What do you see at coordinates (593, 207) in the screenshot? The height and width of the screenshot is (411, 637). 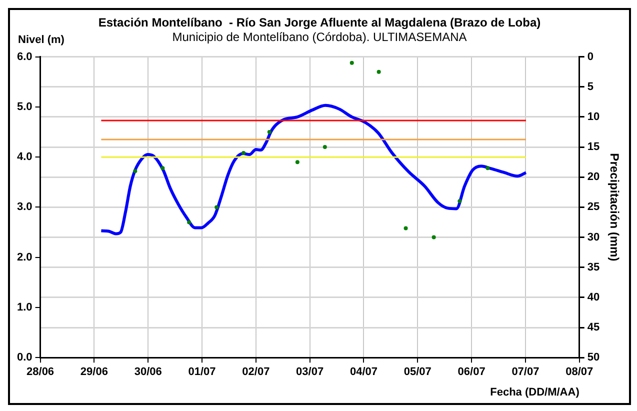 I see `y2-tick-label: 25` at bounding box center [593, 207].